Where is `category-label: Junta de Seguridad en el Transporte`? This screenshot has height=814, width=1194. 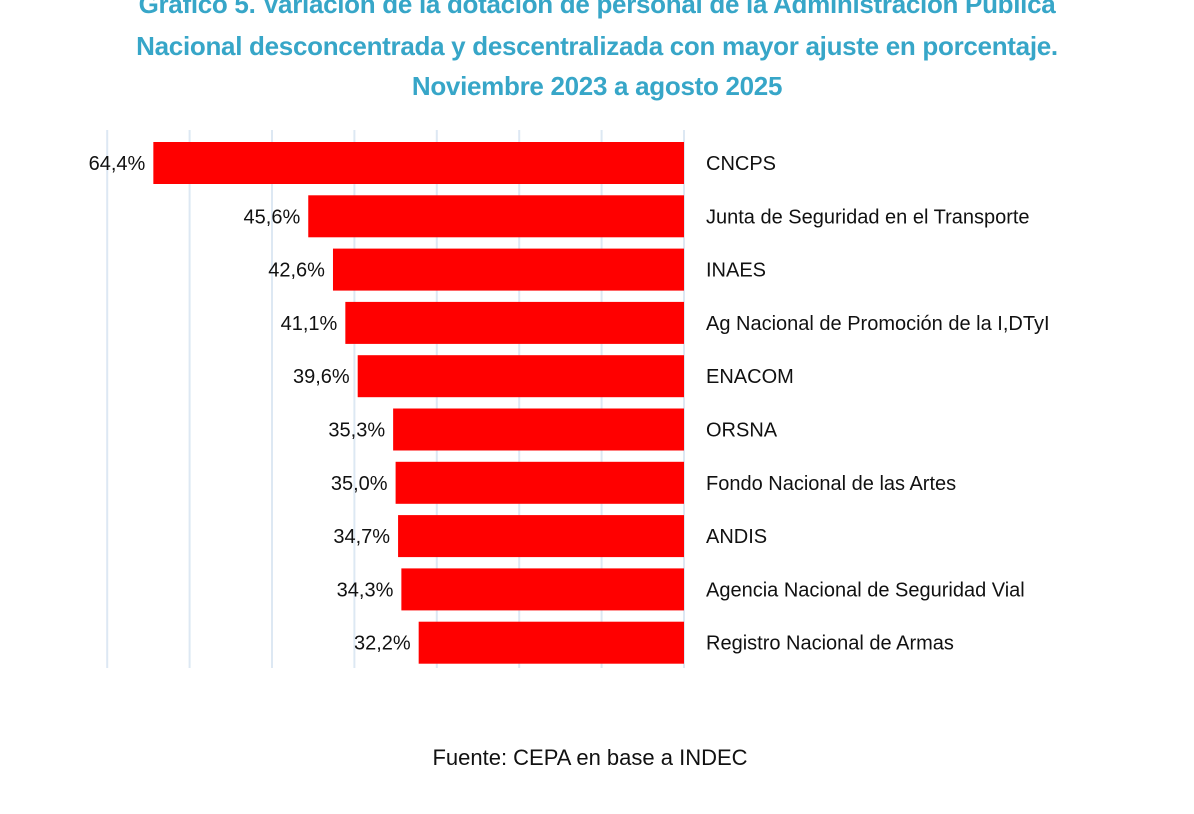
category-label: Junta de Seguridad en el Transporte is located at coordinates (868, 217).